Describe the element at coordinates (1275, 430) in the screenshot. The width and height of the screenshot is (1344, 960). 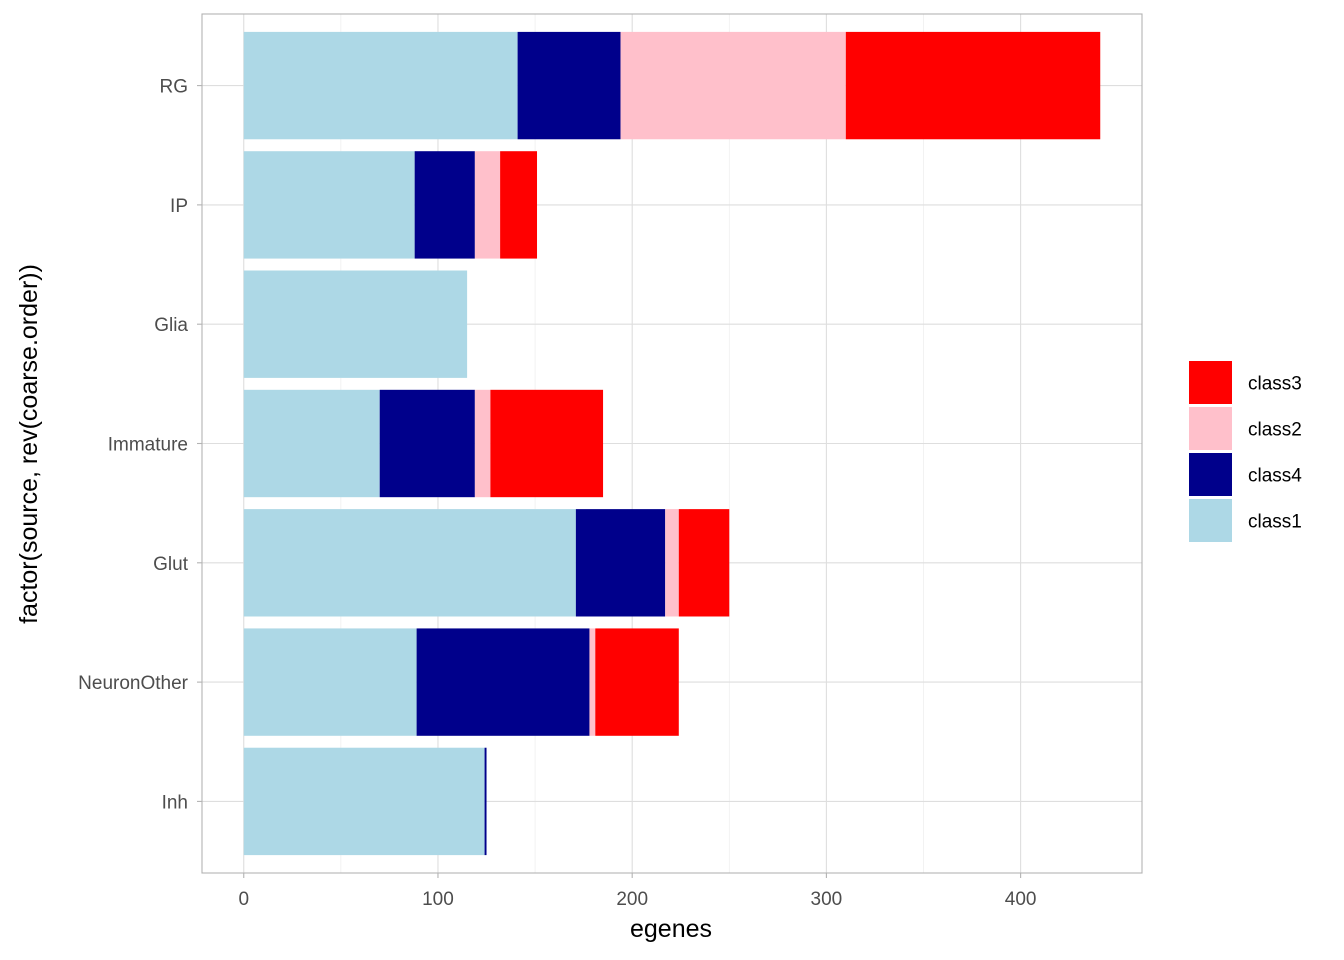
I see `legend-label-class2: class2` at that location.